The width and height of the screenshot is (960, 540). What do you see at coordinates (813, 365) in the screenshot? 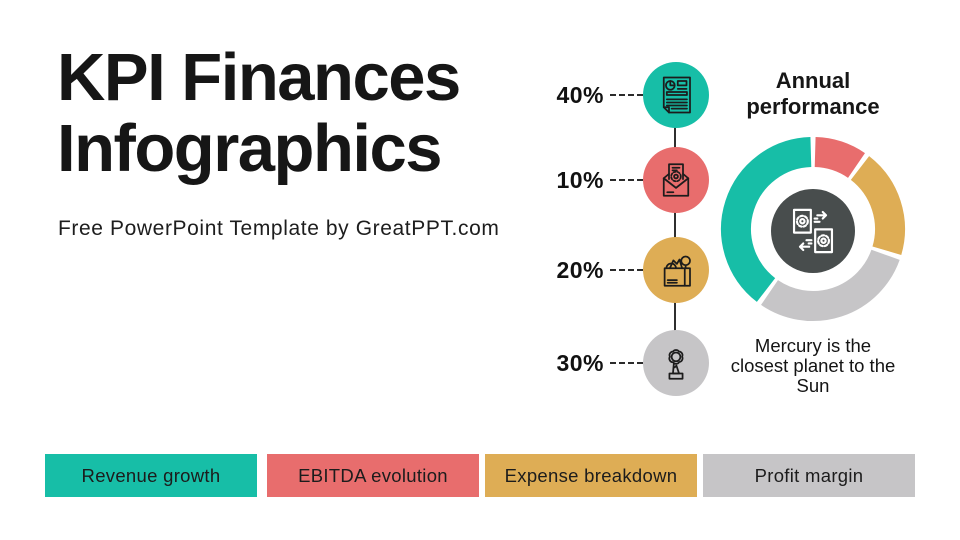
I see `donut-caption: Mercury is the closest planet to the Sun` at bounding box center [813, 365].